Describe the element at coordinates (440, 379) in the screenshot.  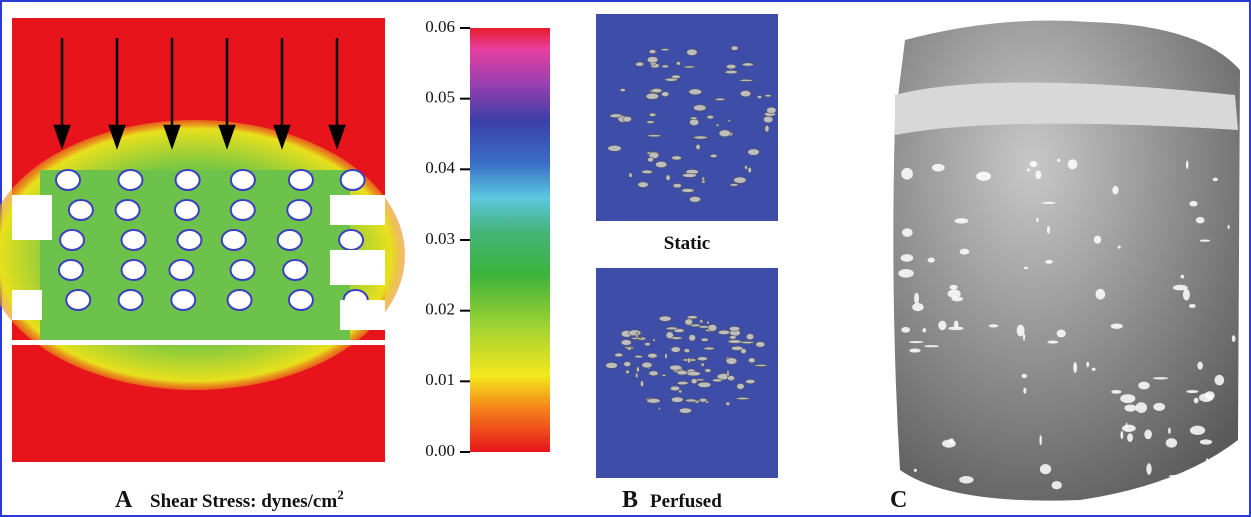
I see `colorbar-tick-label: 0.01` at that location.